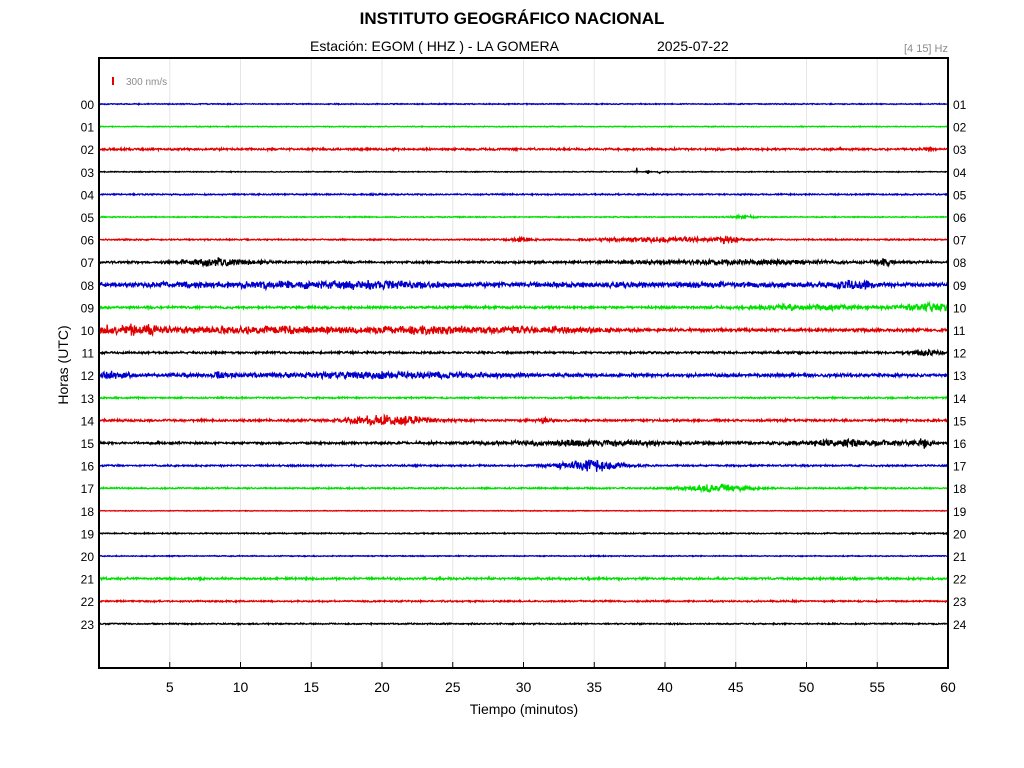 The height and width of the screenshot is (768, 1024). What do you see at coordinates (88, 195) in the screenshot?
I see `hour-label-left: 04` at bounding box center [88, 195].